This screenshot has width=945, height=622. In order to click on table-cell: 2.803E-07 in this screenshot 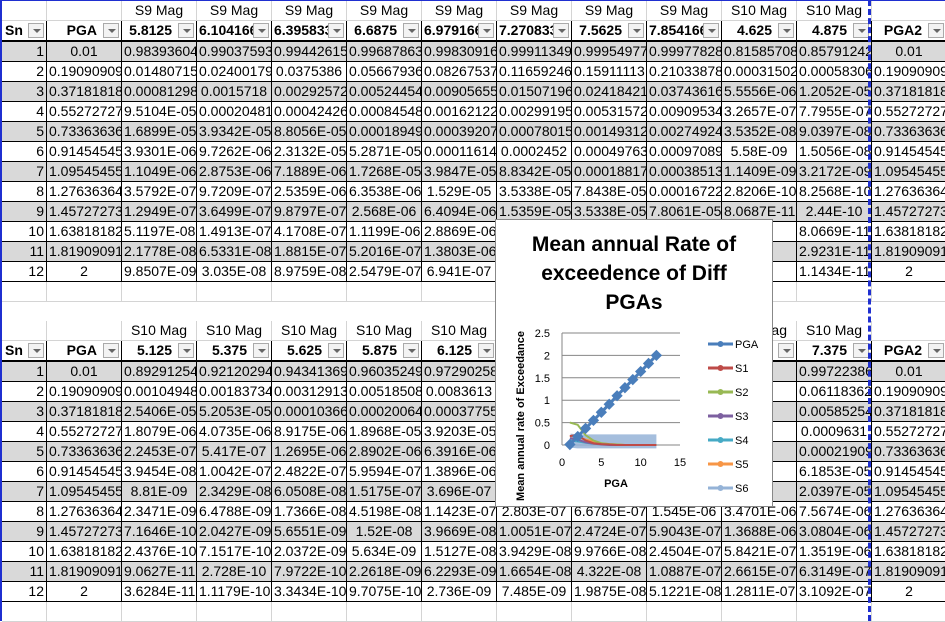, I will do `click(534, 512)`.